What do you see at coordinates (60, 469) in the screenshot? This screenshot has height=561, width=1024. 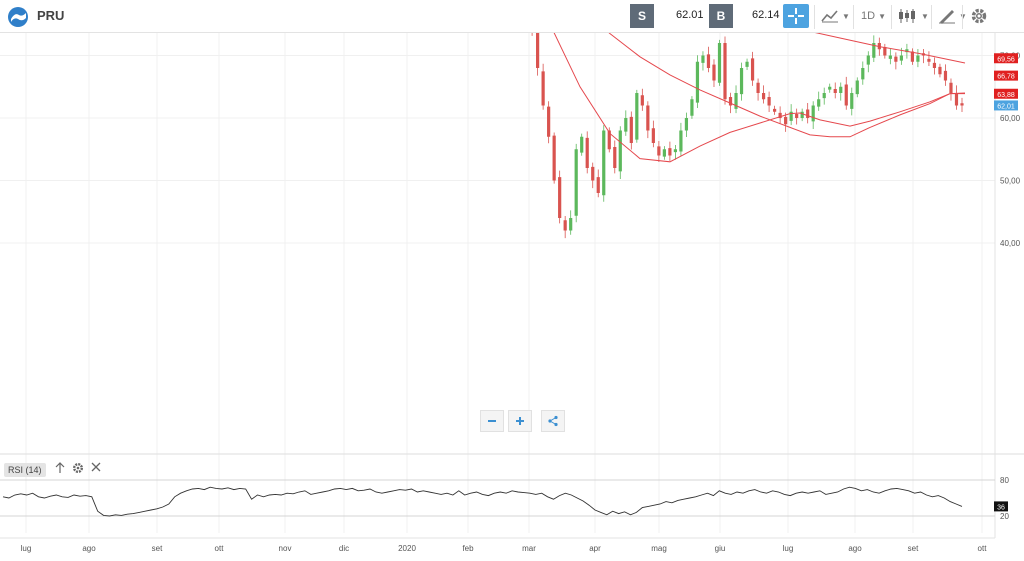 I see `rsi-move-up-button` at bounding box center [60, 469].